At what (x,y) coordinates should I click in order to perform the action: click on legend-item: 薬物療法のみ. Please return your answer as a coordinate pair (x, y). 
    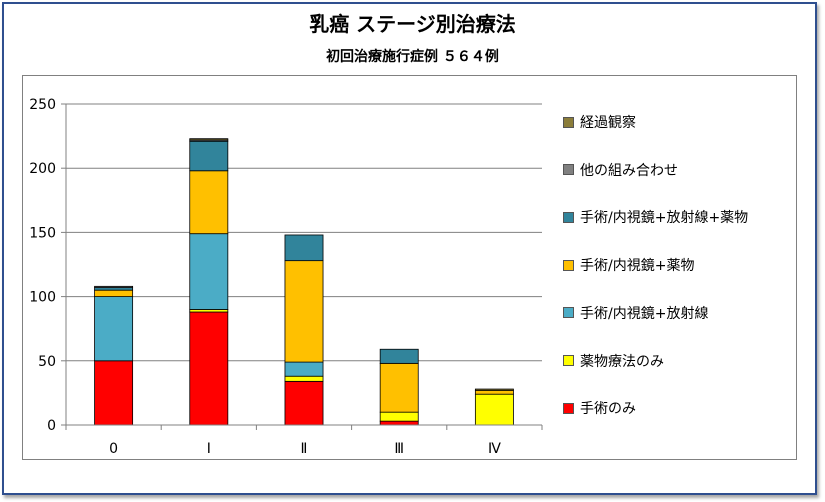
    Looking at the image, I should click on (613, 361).